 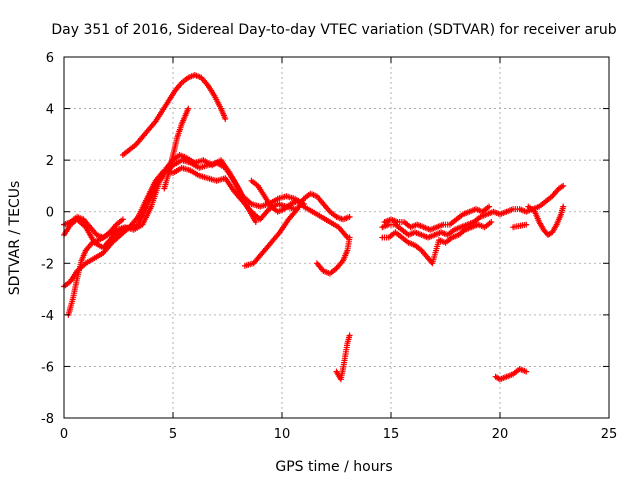 What do you see at coordinates (47, 264) in the screenshot?
I see `y-tick-label: -2` at bounding box center [47, 264].